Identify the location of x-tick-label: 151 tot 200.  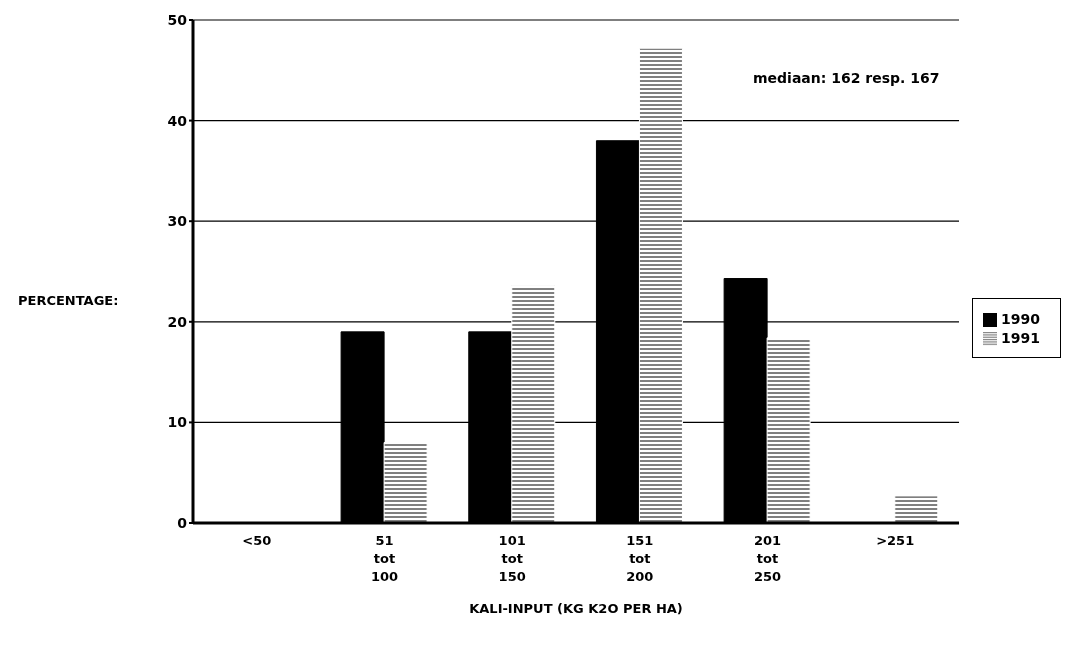
(640, 558).